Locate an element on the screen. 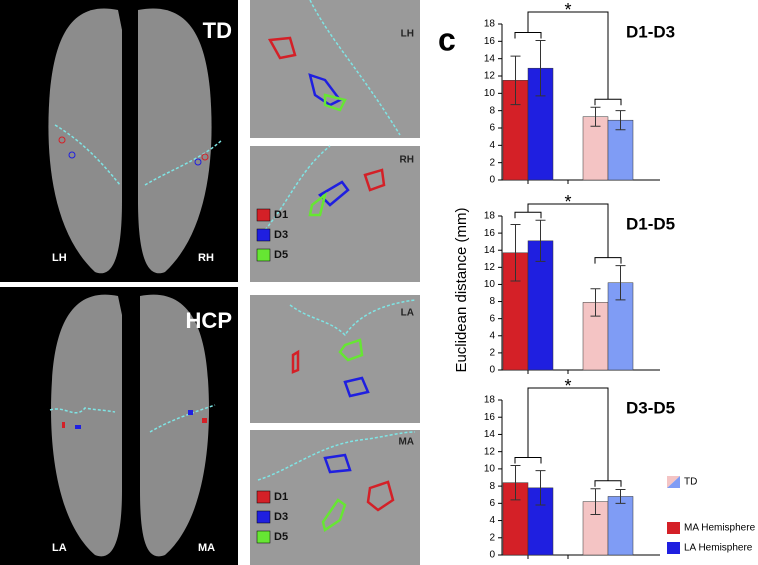 The width and height of the screenshot is (758, 565). legend-label: TD is located at coordinates (690, 482).